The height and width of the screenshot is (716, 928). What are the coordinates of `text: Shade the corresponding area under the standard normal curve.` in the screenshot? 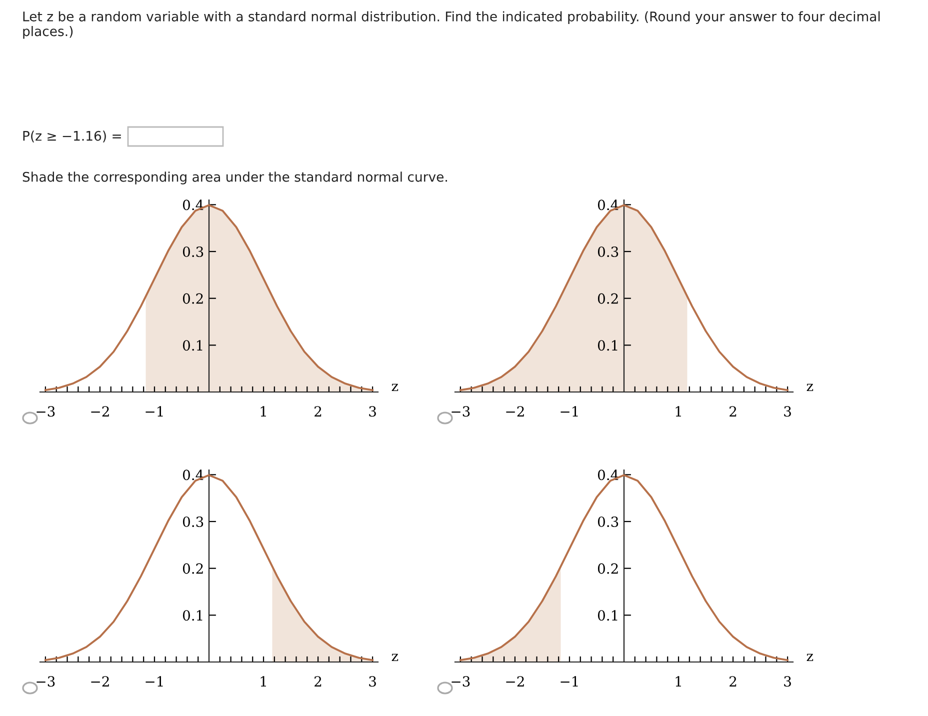 It's located at (234, 178).